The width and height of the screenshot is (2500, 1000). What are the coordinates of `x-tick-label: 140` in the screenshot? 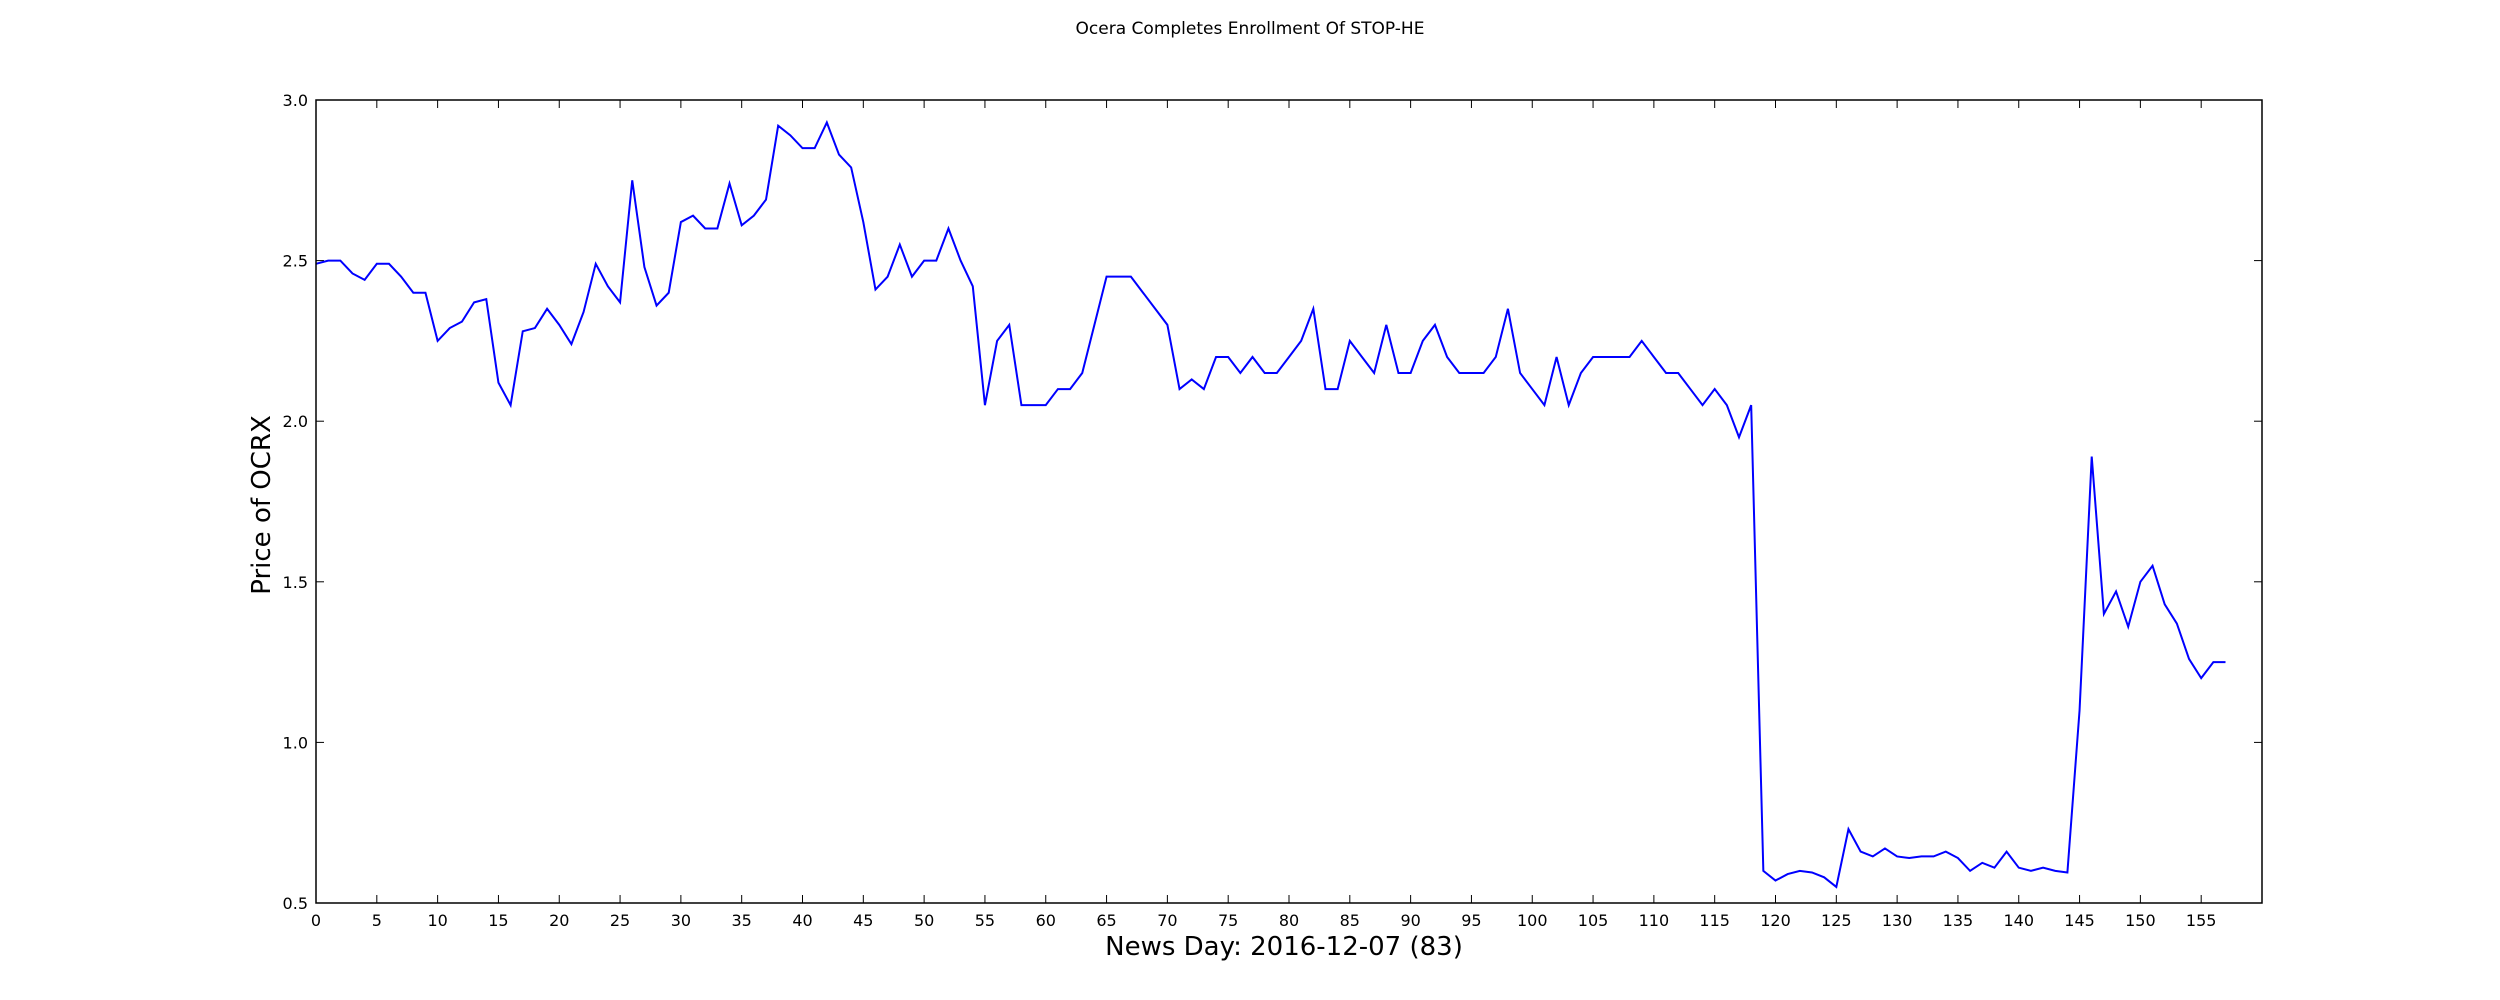 It's located at (2018, 920).